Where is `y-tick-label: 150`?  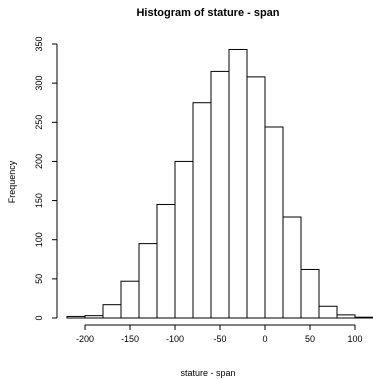 y-tick-label: 150 is located at coordinates (39, 200).